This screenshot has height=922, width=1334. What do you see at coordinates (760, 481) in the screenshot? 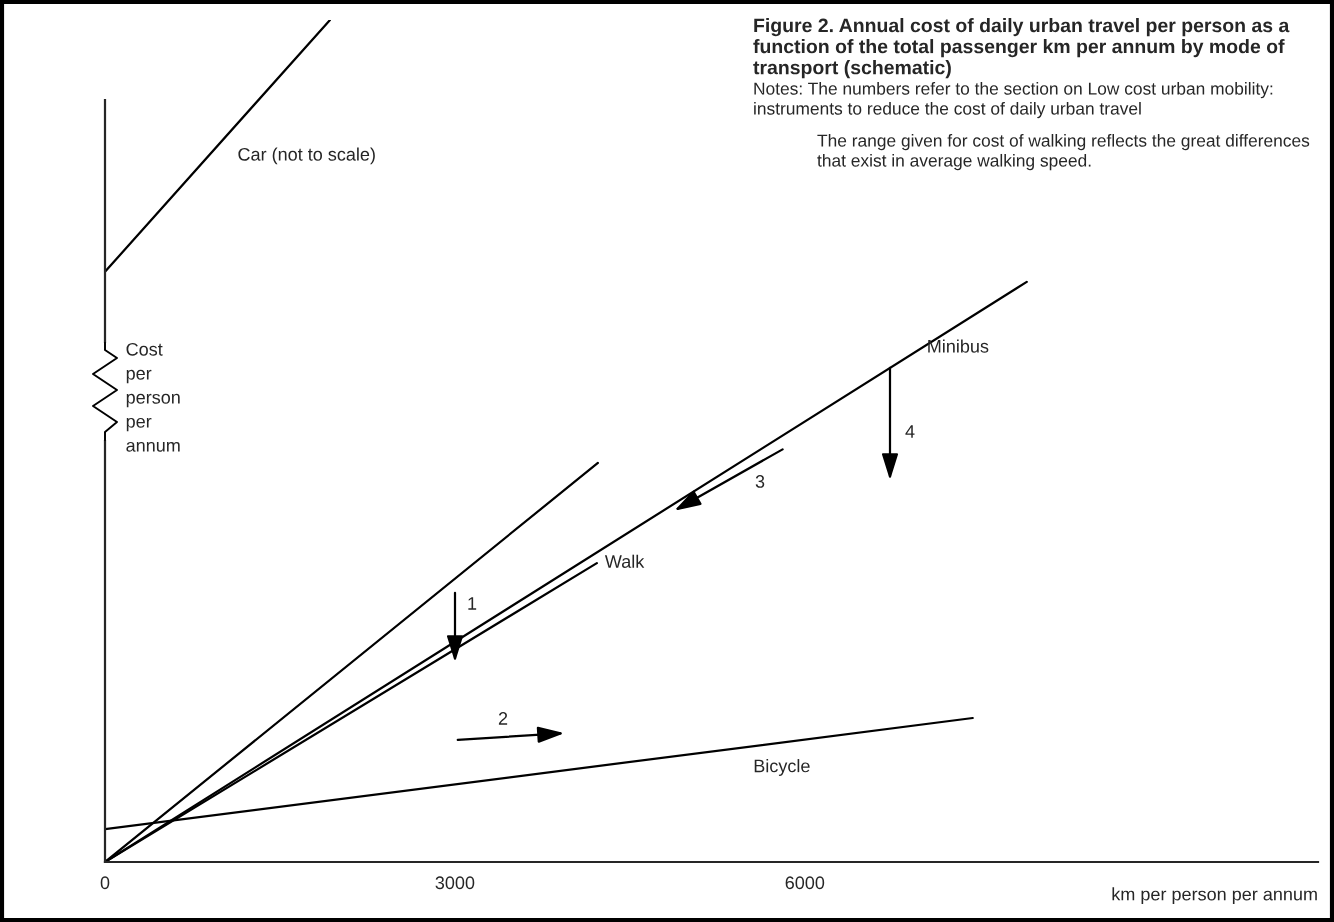
I see `annotation: 3` at bounding box center [760, 481].